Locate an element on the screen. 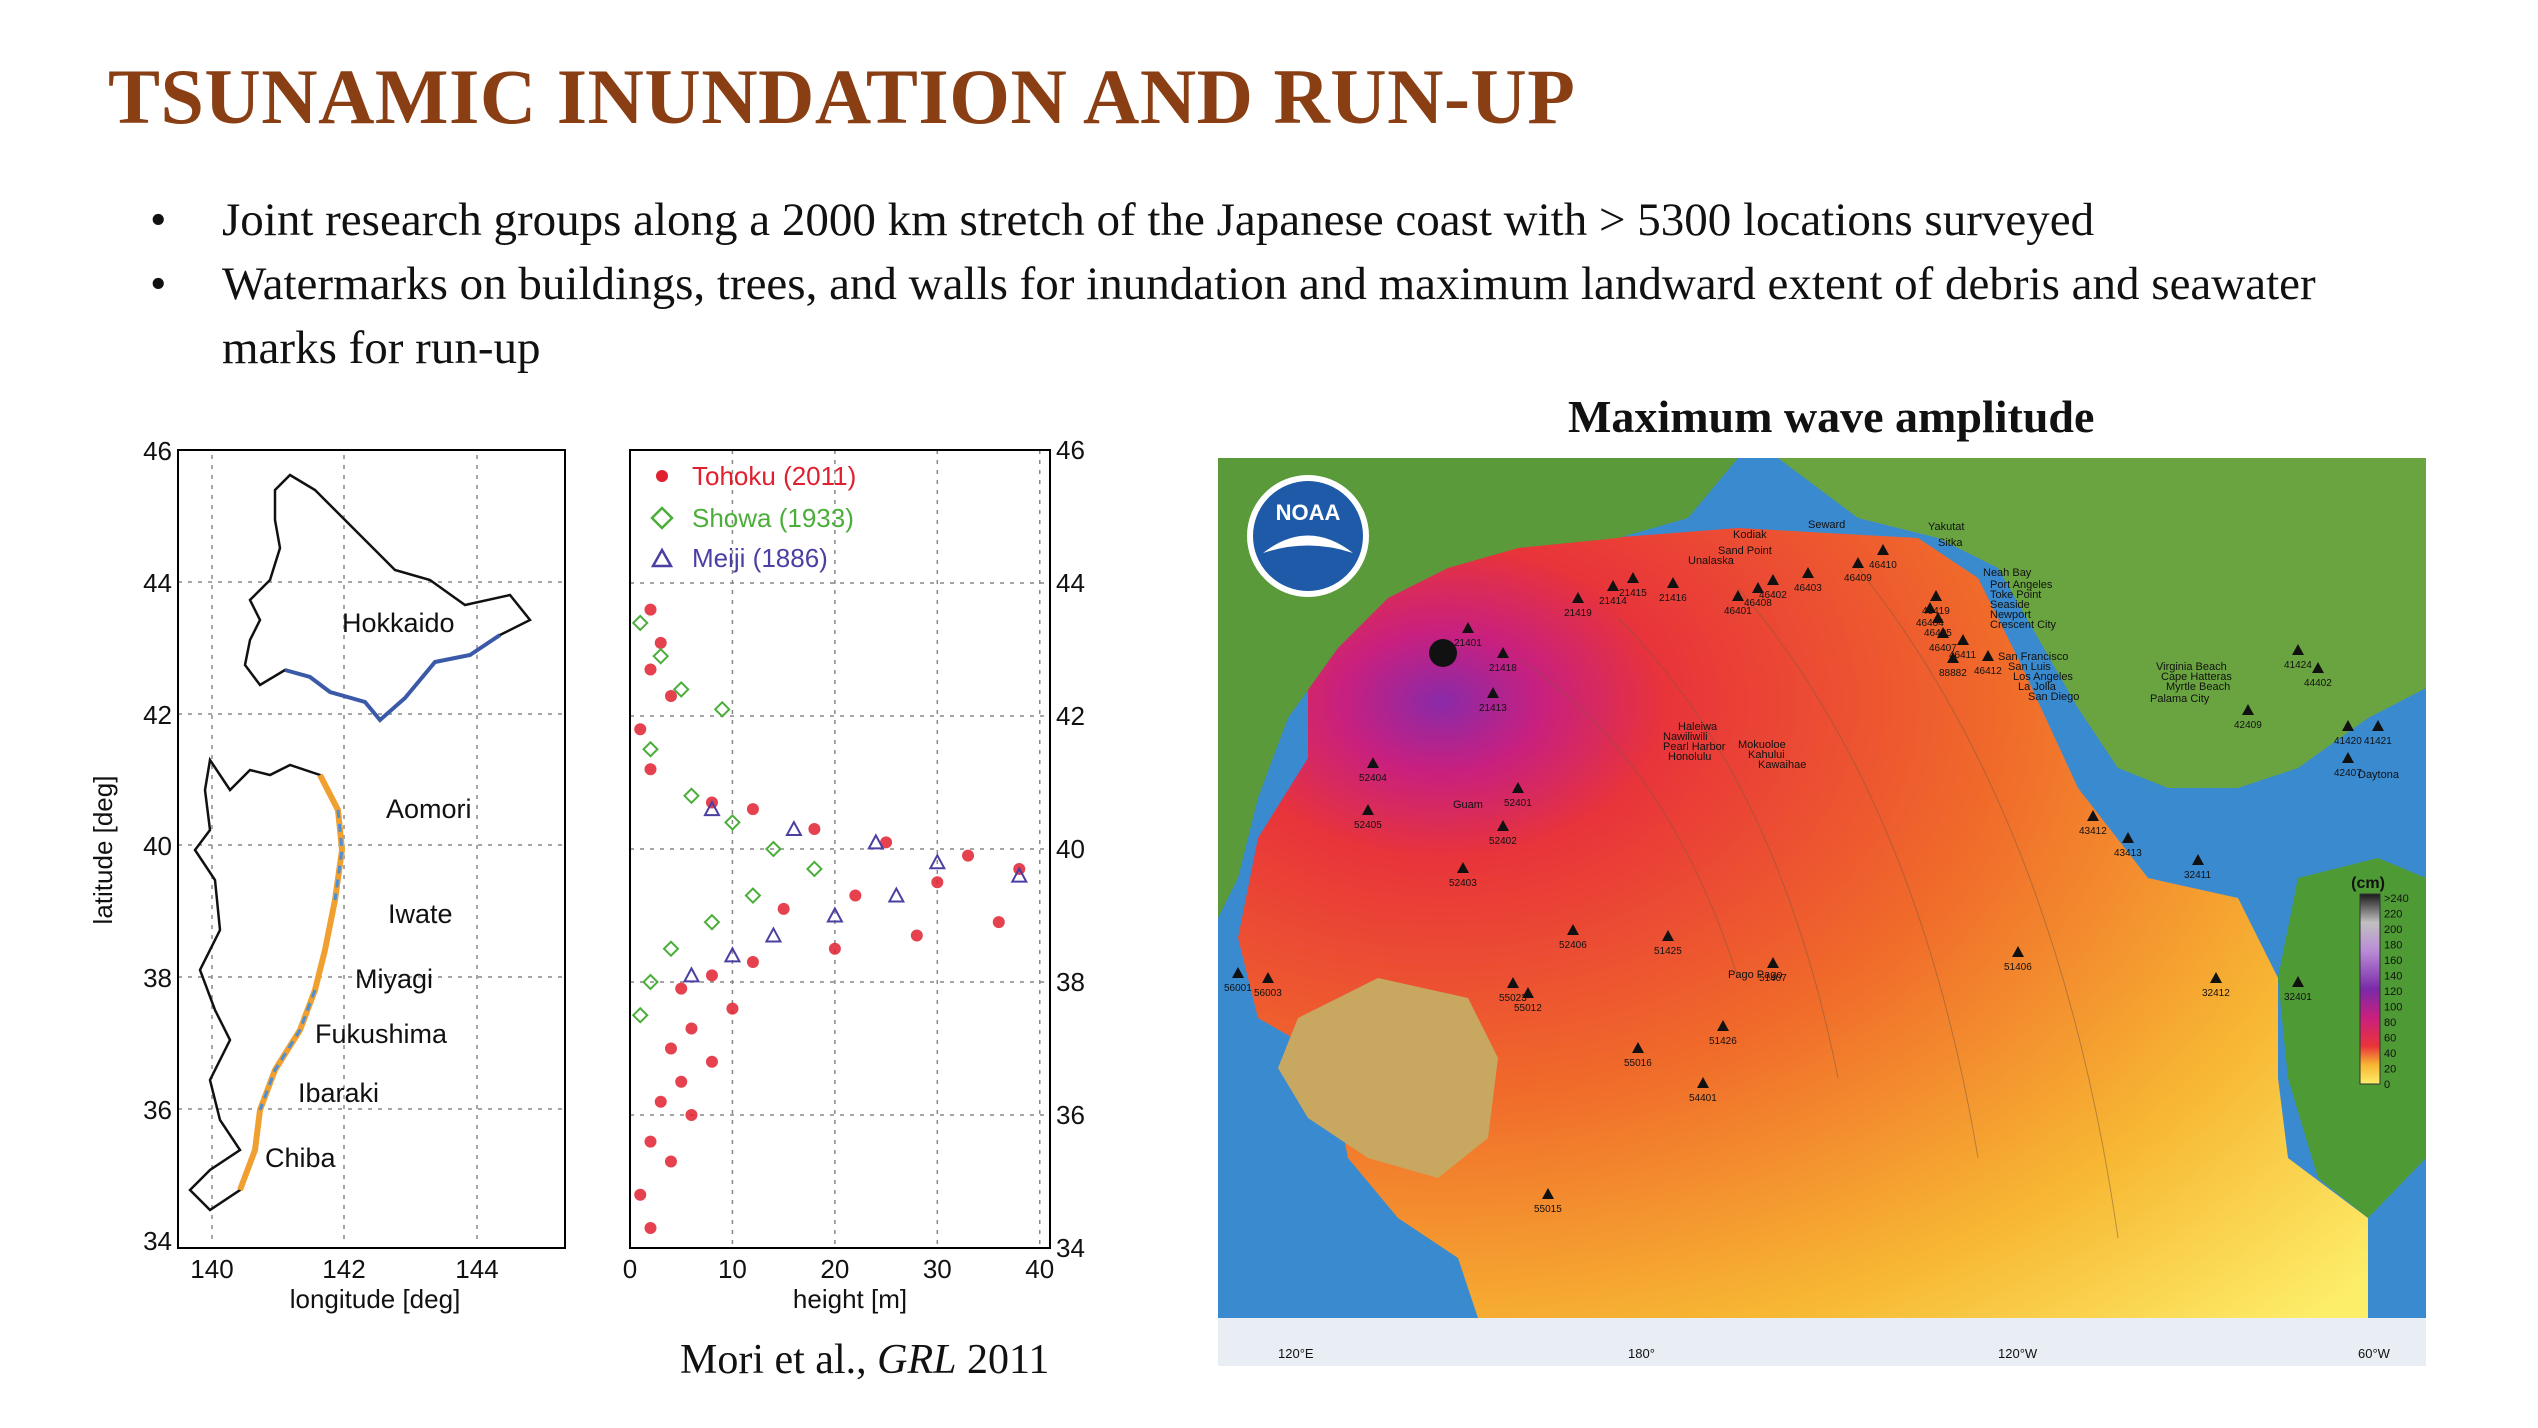 This screenshot has width=2538, height=1428. buoy-label: 42409 is located at coordinates (2248, 725).